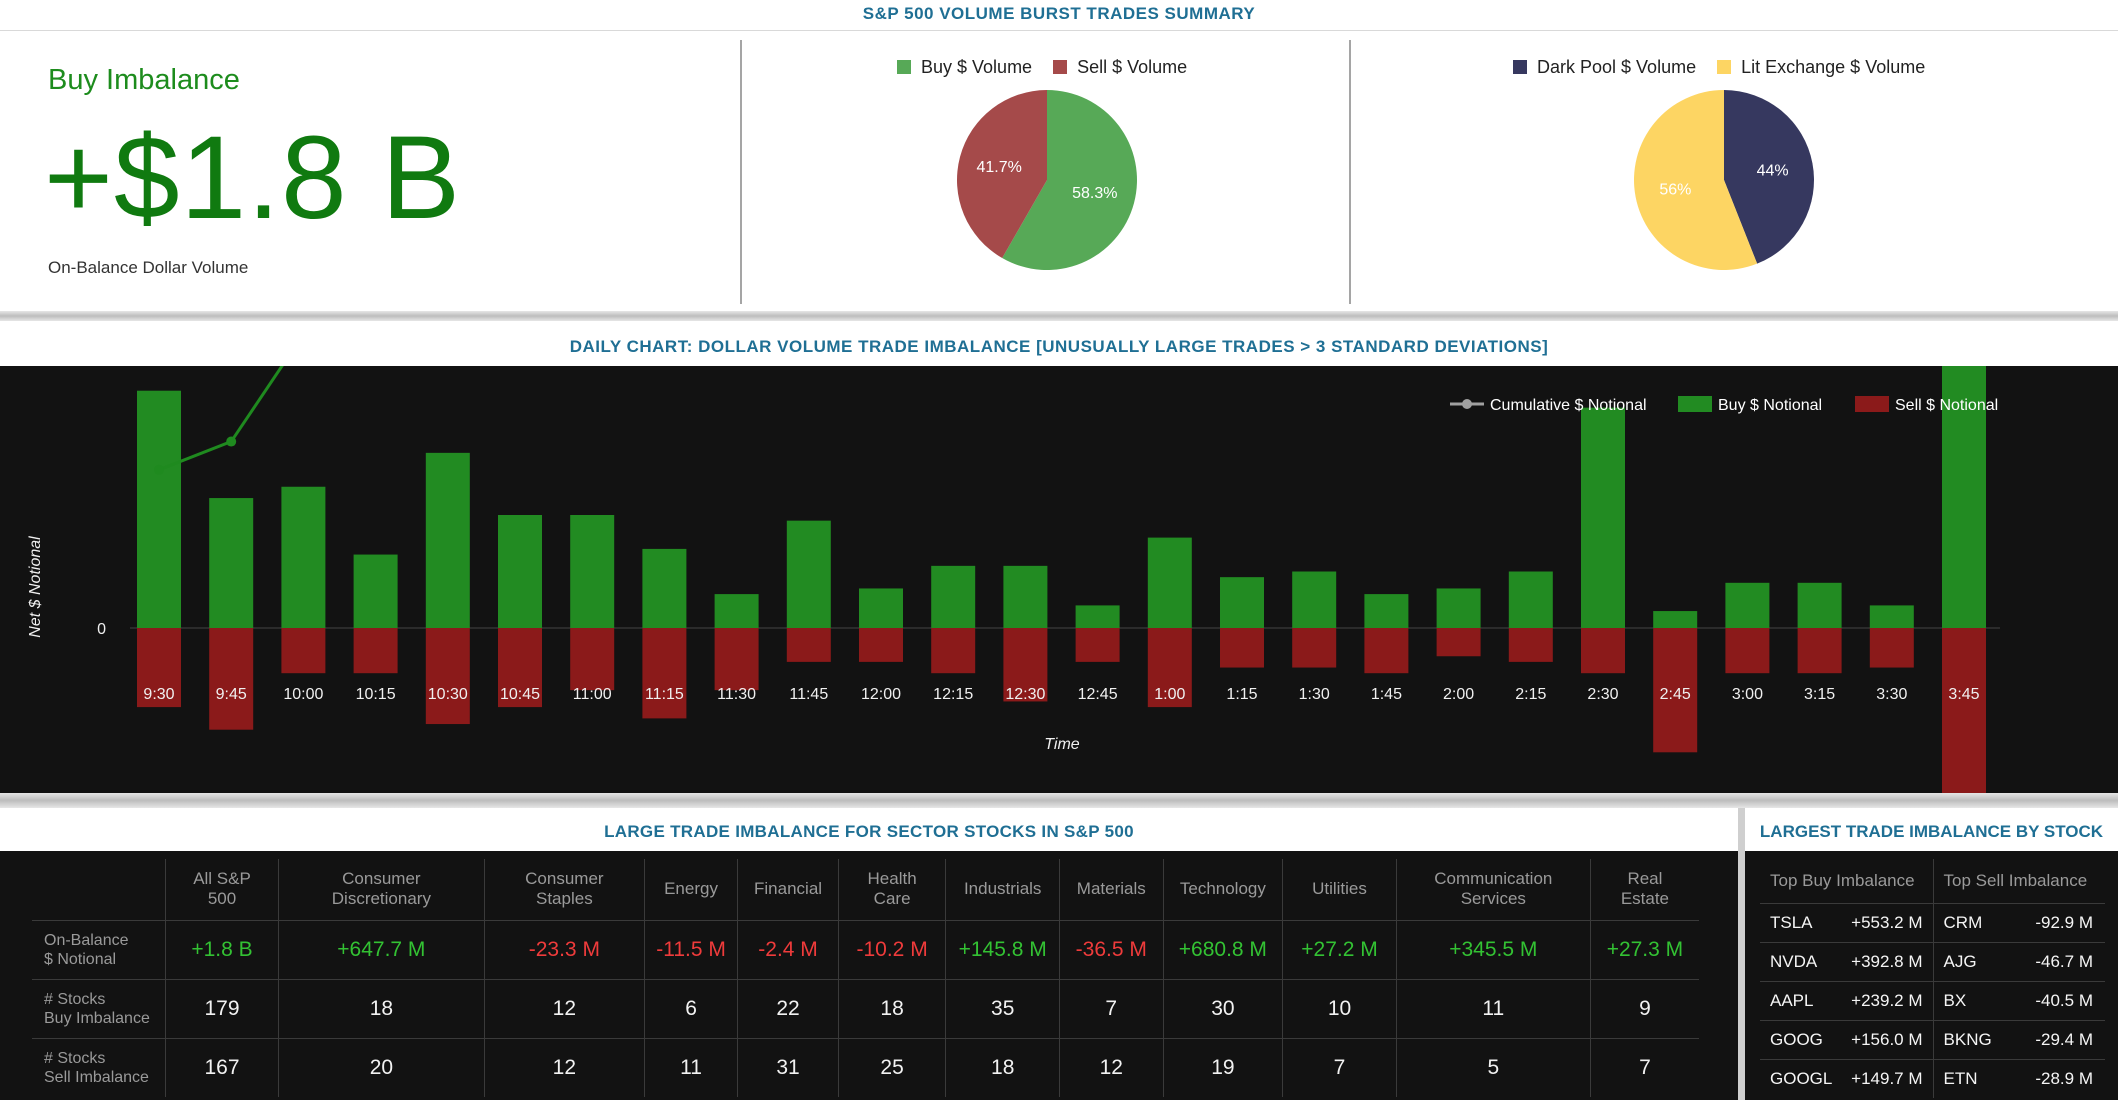  Describe the element at coordinates (222, 879) in the screenshot. I see `column-header-line: All S&P` at that location.